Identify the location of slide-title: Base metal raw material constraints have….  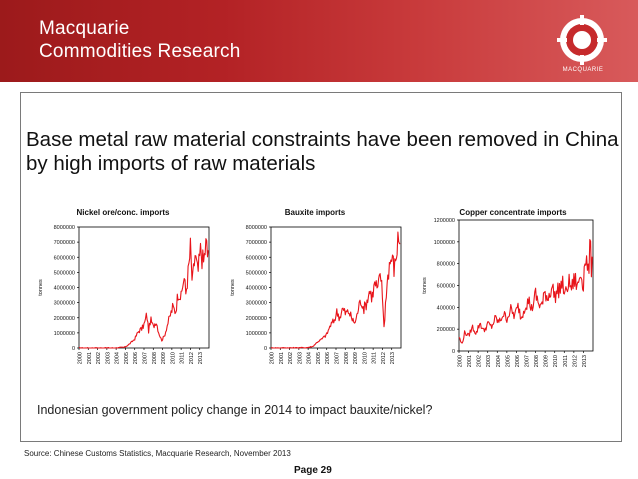
(322, 151).